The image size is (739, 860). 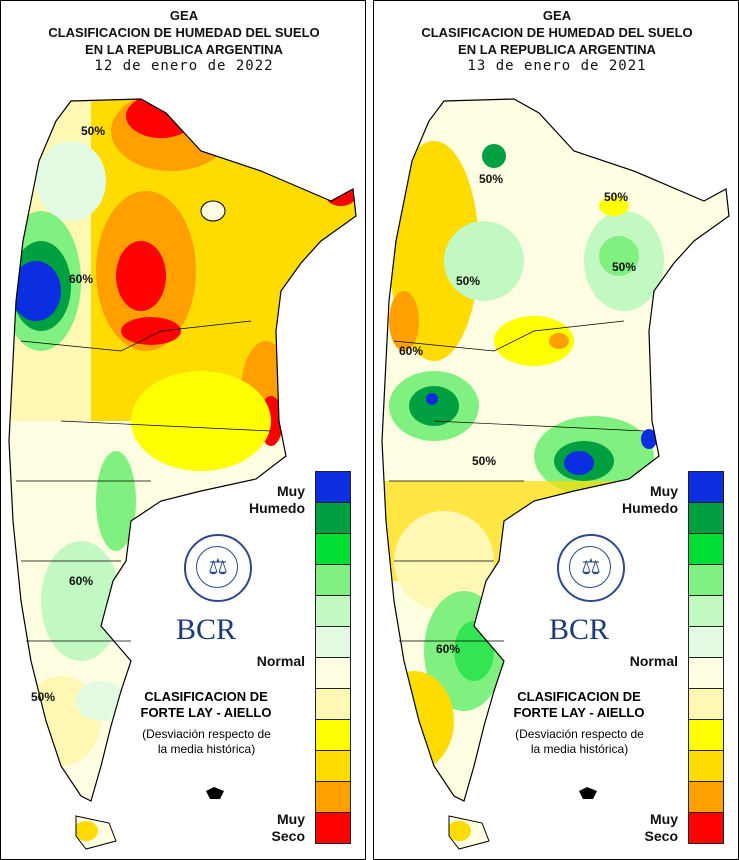 What do you see at coordinates (184, 66) in the screenshot?
I see `map-date: 12 de enero de 2022` at bounding box center [184, 66].